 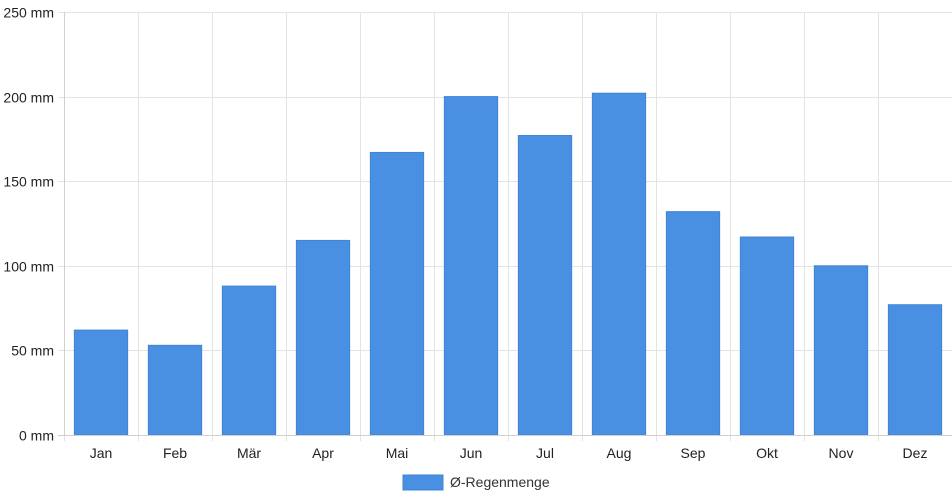 I want to click on y-tick-label: 50 mm, so click(x=32, y=351).